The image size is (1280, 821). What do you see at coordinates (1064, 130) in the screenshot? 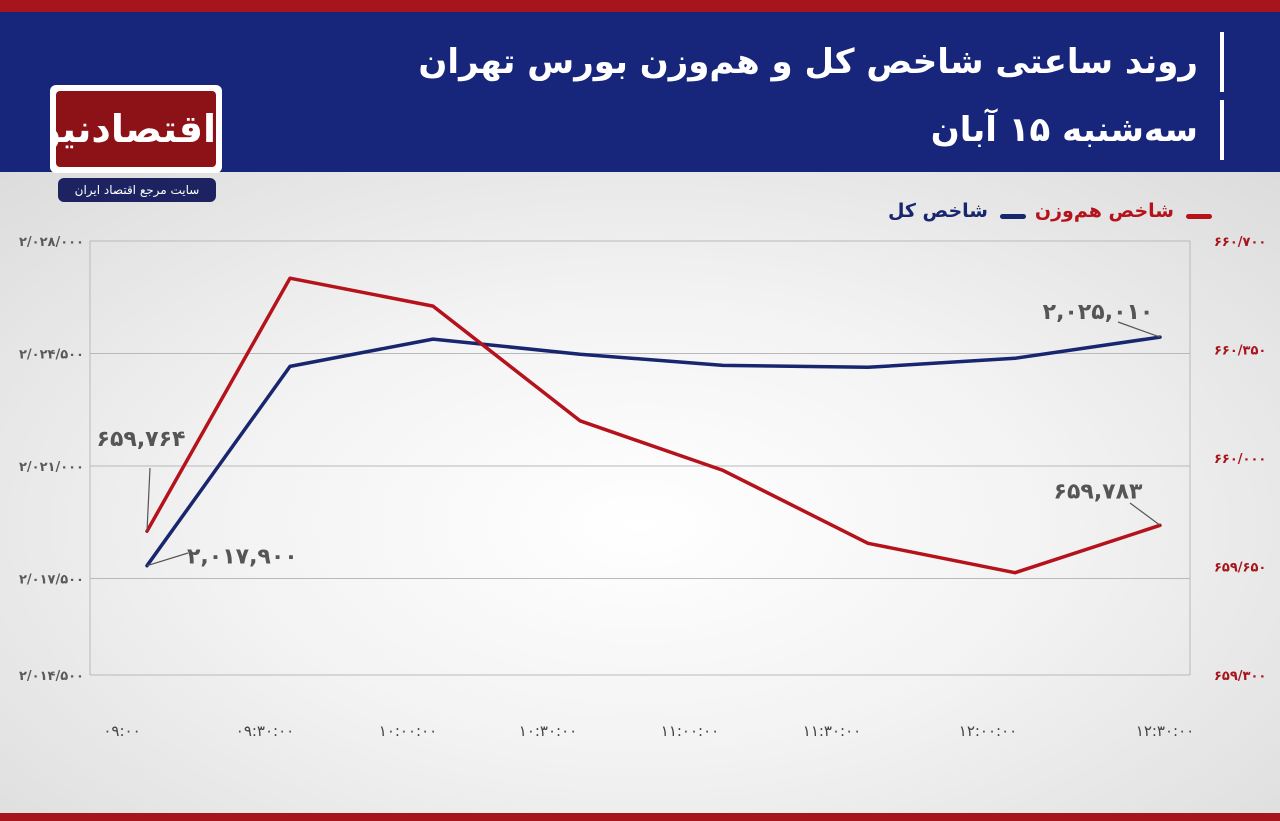
I see `page-subtitle-date: سه‌شنبه ۱۵ آبان` at bounding box center [1064, 130].